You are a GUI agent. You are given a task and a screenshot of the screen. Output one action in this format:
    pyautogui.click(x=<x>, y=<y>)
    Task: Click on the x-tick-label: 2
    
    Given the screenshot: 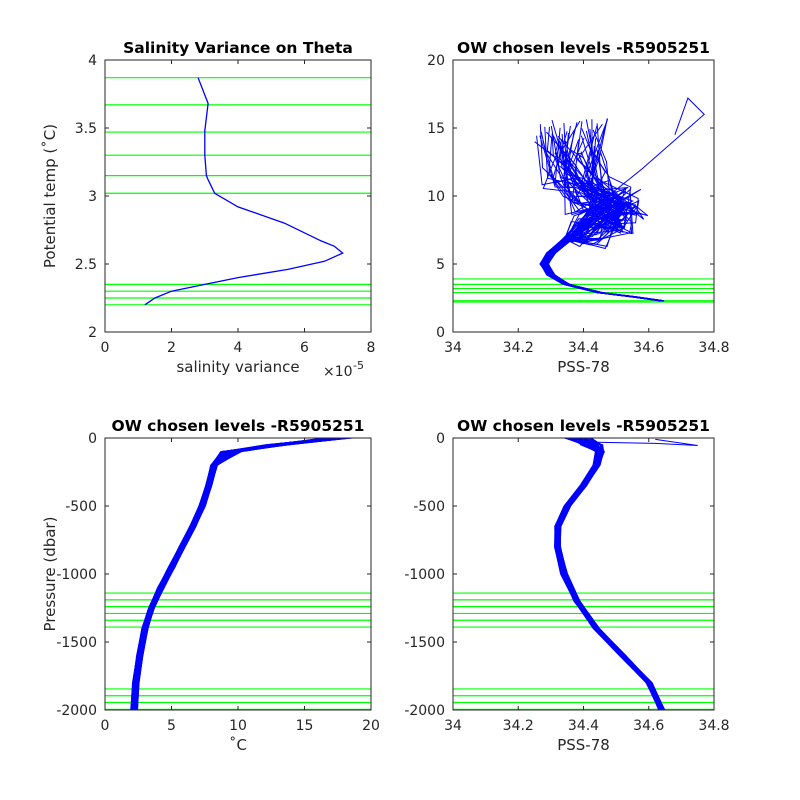 What is the action you would take?
    pyautogui.click(x=171, y=348)
    